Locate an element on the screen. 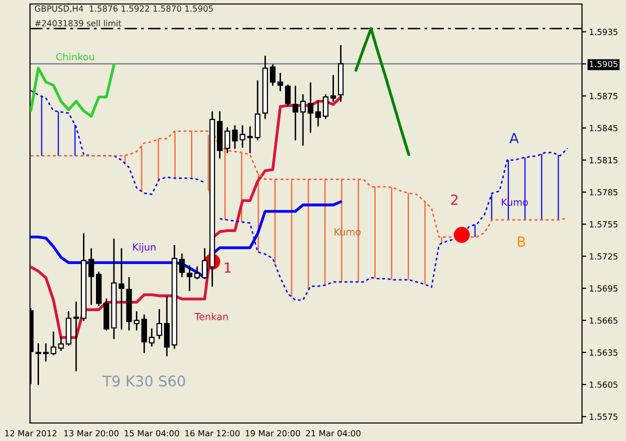 The width and height of the screenshot is (626, 441). y-tick-label: 1.5575 is located at coordinates (604, 417).